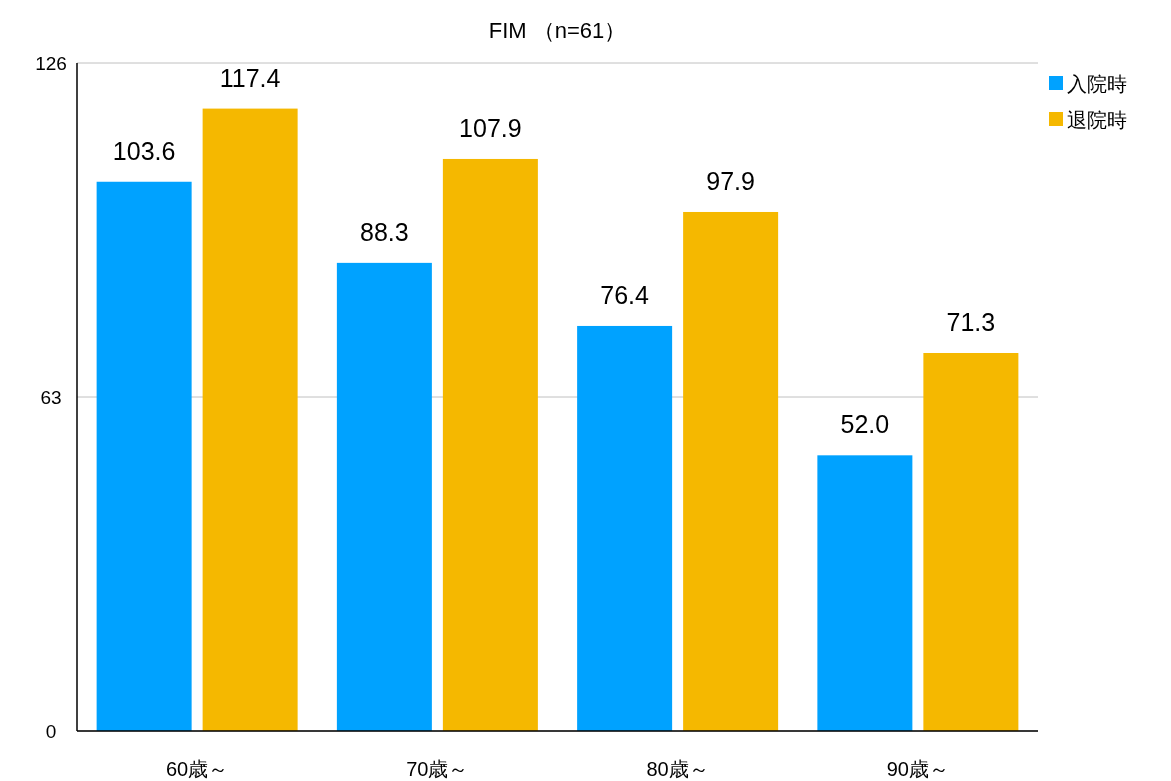 The height and width of the screenshot is (781, 1171). I want to click on data-label: 76.4, so click(625, 294).